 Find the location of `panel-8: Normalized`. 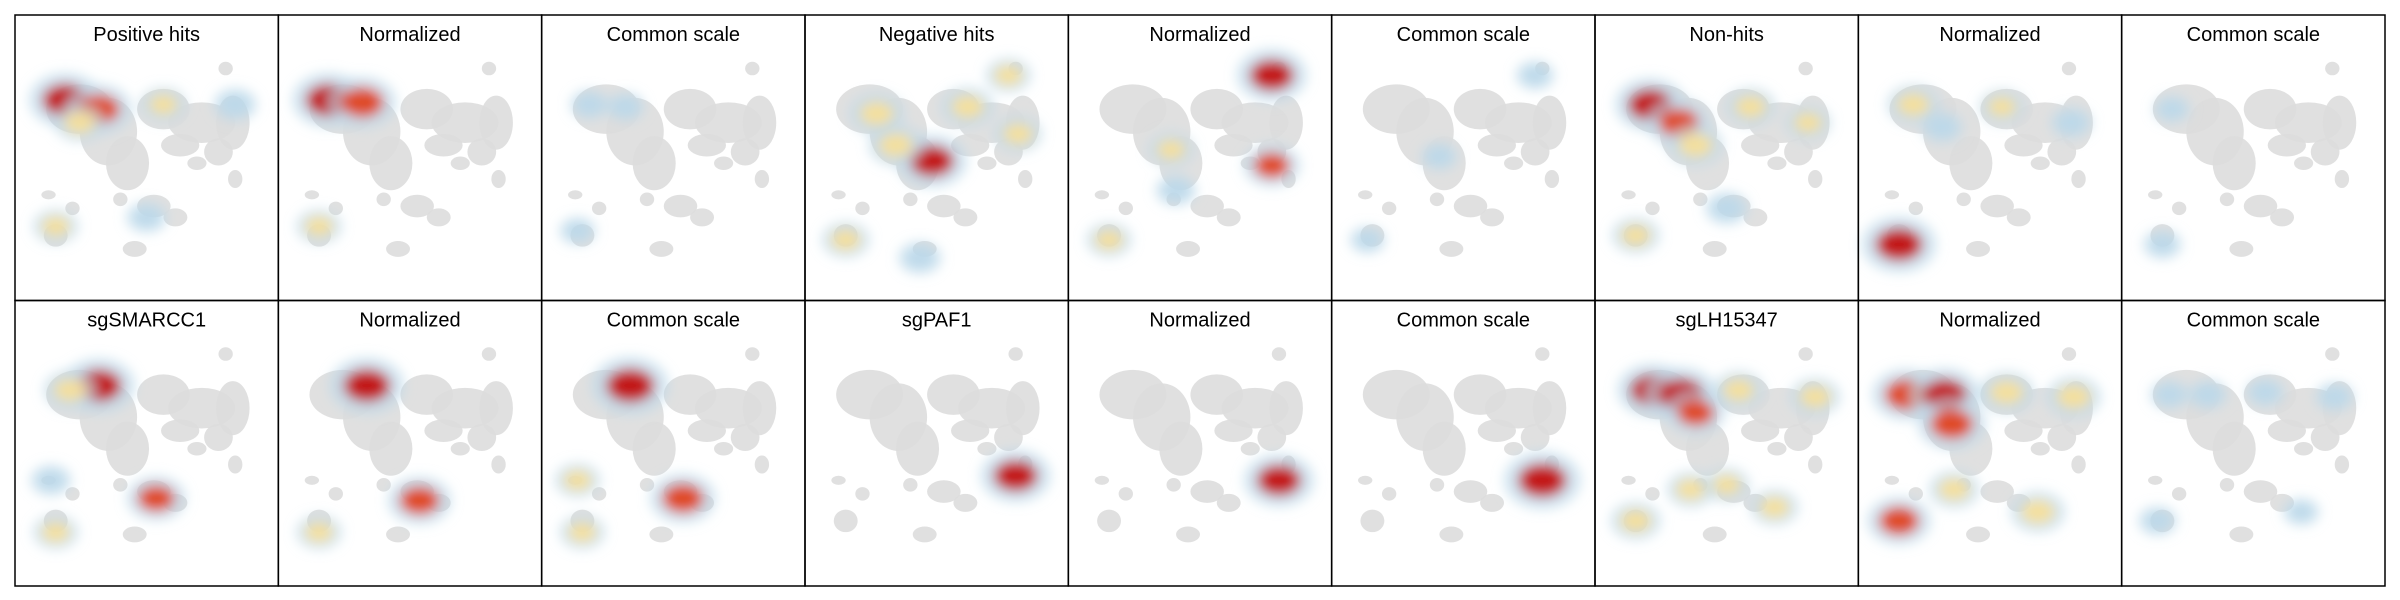

panel-8: Normalized is located at coordinates (1990, 158).